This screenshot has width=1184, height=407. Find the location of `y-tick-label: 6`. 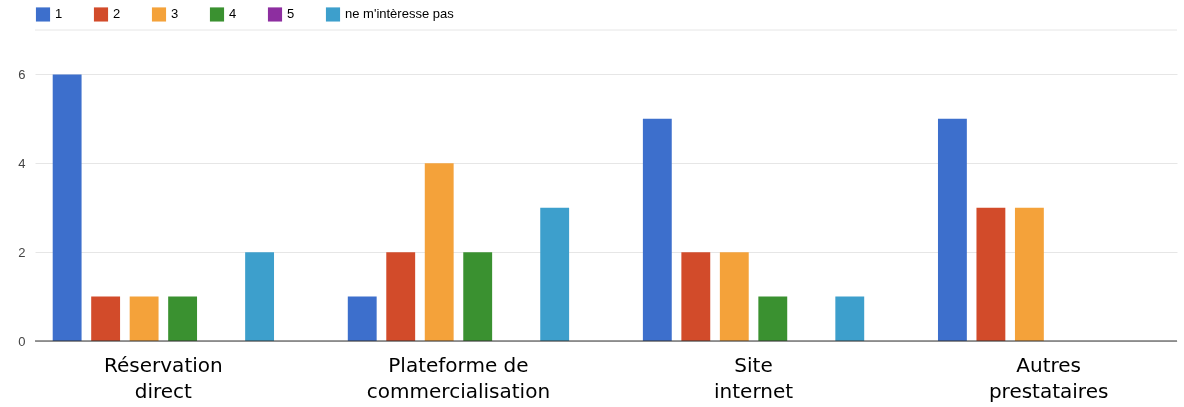

y-tick-label: 6 is located at coordinates (22, 74).